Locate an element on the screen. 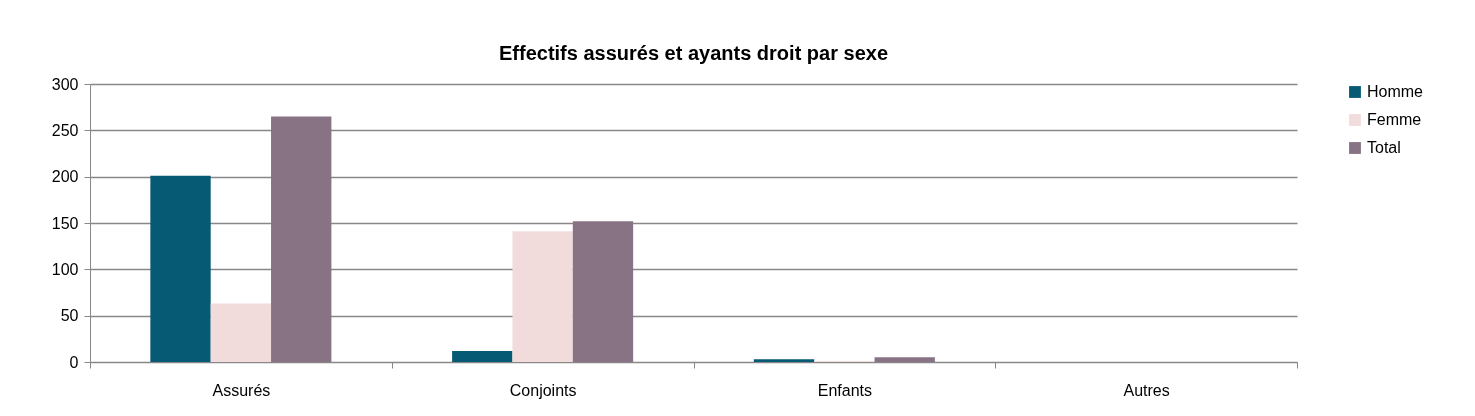 The image size is (1475, 416). y-tick-label: 250 is located at coordinates (65, 130).